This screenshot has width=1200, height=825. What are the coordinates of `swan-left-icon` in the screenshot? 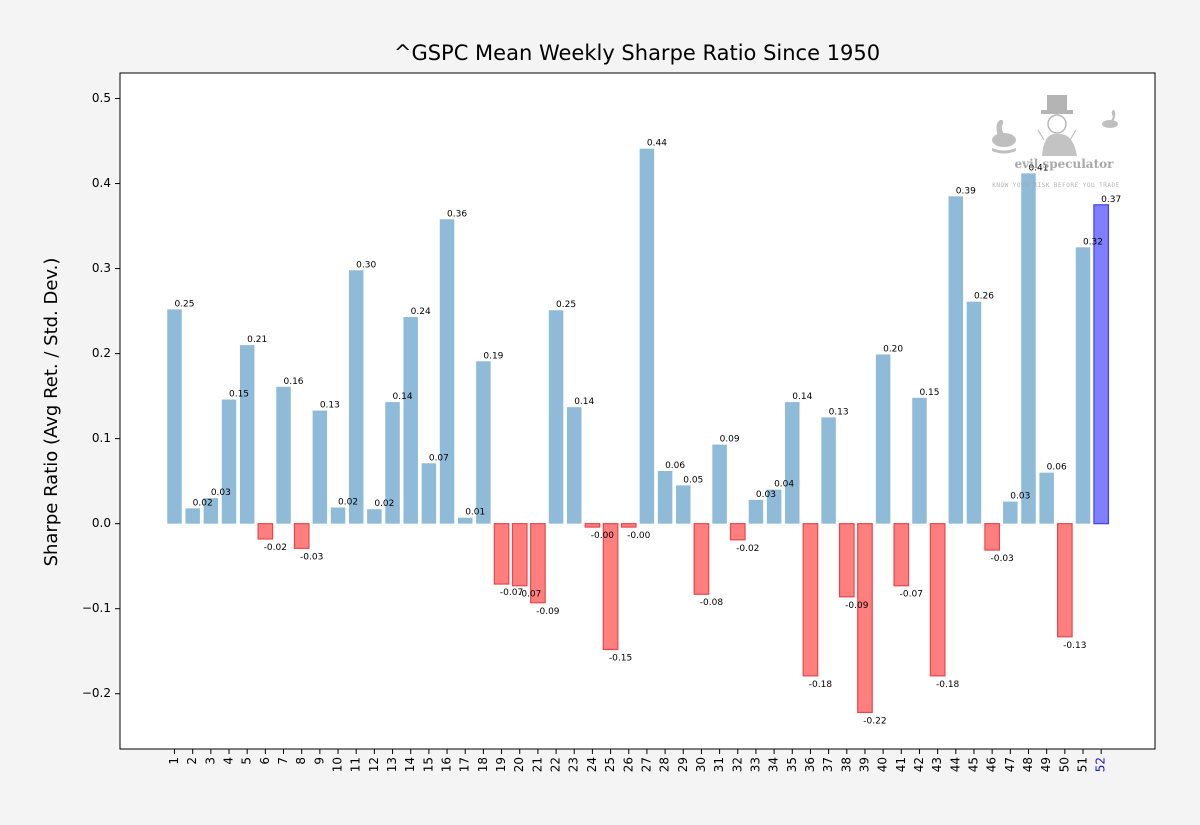 It's located at (1004, 136).